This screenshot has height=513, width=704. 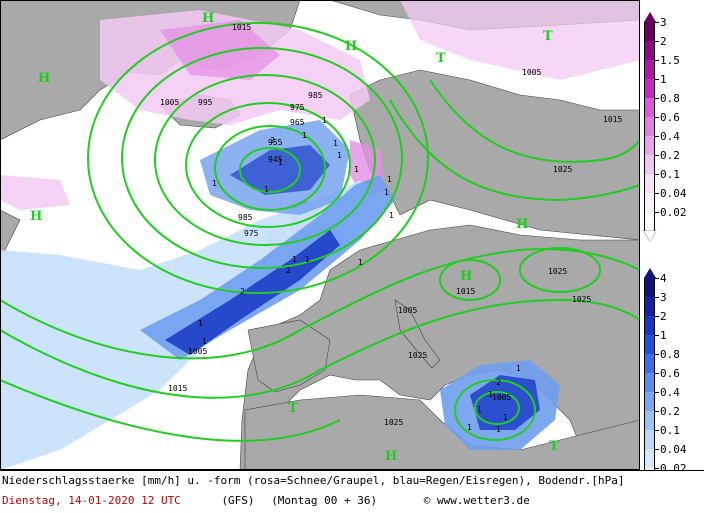 What do you see at coordinates (663, 79) in the screenshot?
I see `snow-scale-label: 1` at bounding box center [663, 79].